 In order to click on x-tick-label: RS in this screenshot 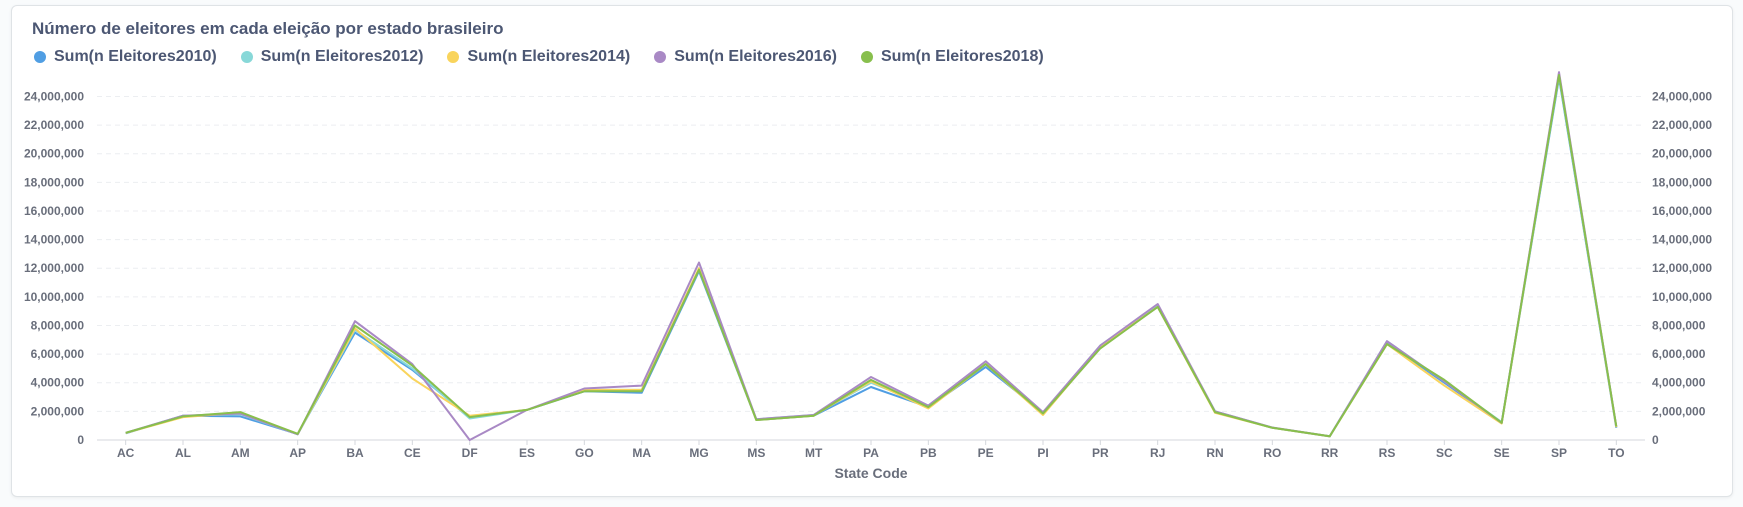, I will do `click(1387, 453)`.